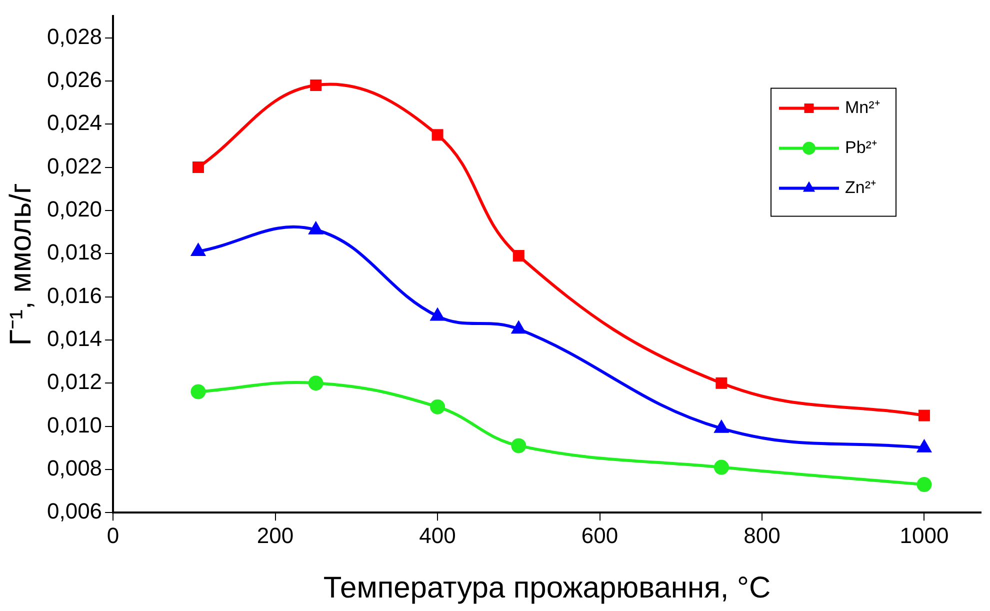 This screenshot has width=990, height=611. Describe the element at coordinates (74, 467) in the screenshot. I see `y-tick-label: 0,008` at that location.